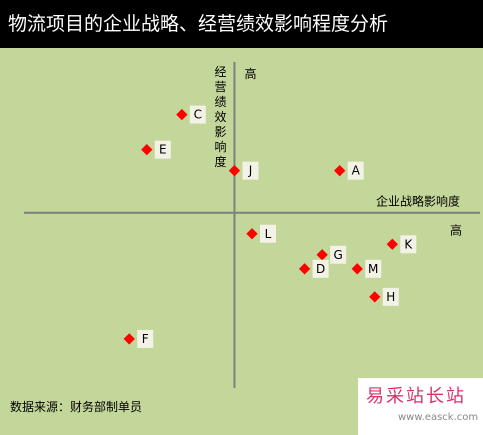 This screenshot has height=435, width=483. I want to click on data-label: L, so click(268, 234).